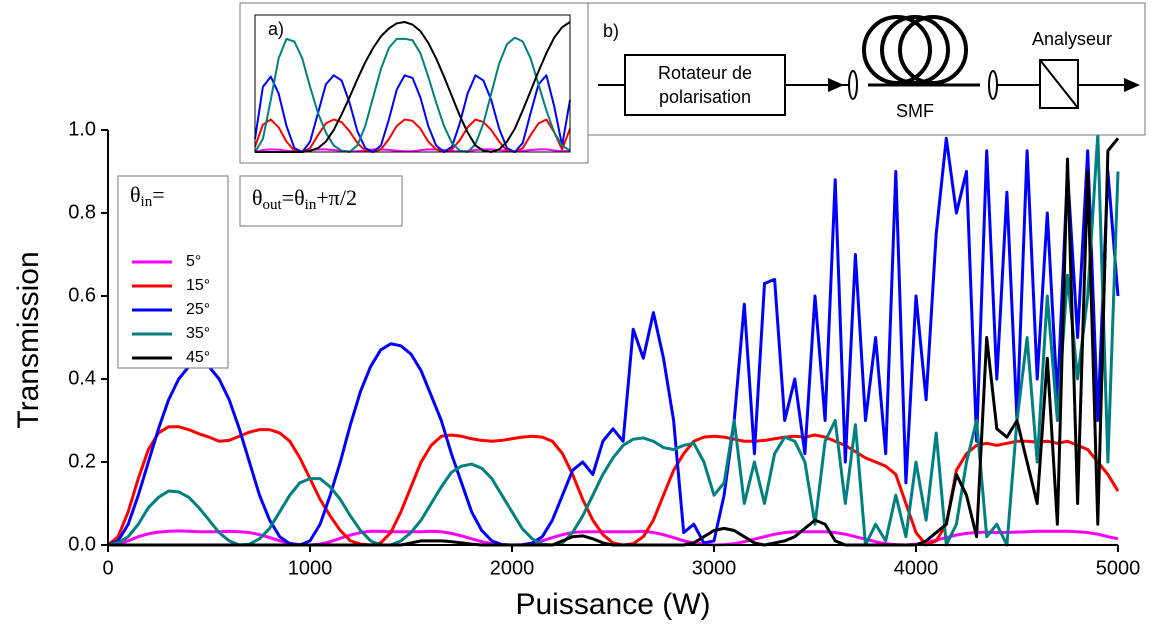 The width and height of the screenshot is (1153, 635). What do you see at coordinates (705, 97) in the screenshot?
I see `rotator-label: polarisation` at bounding box center [705, 97].